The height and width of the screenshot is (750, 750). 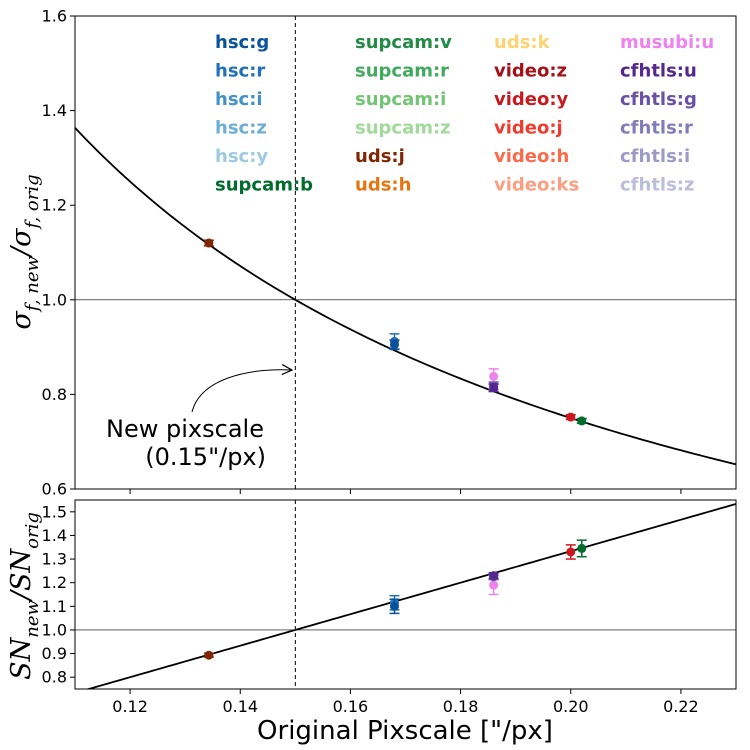 What do you see at coordinates (405, 731) in the screenshot?
I see `x-axis-title: Original Pixscale ["/px]` at bounding box center [405, 731].